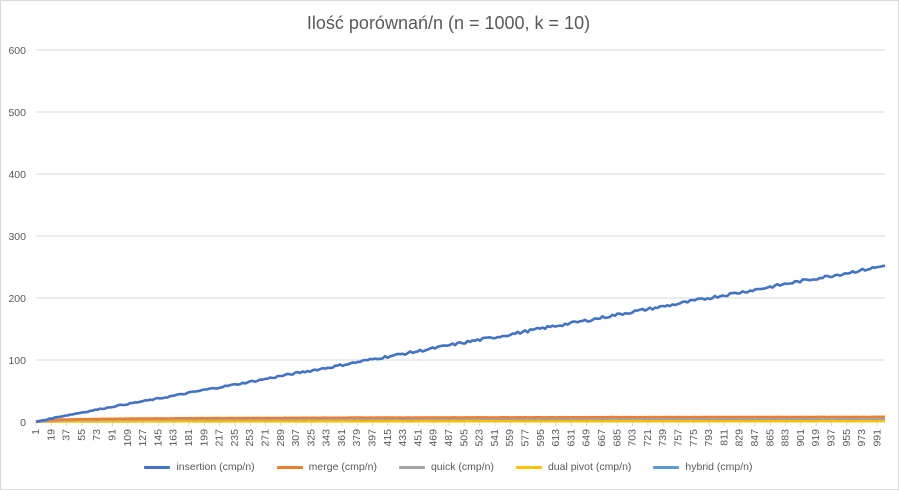 The height and width of the screenshot is (490, 899). I want to click on x-tick-label: 883, so click(786, 438).